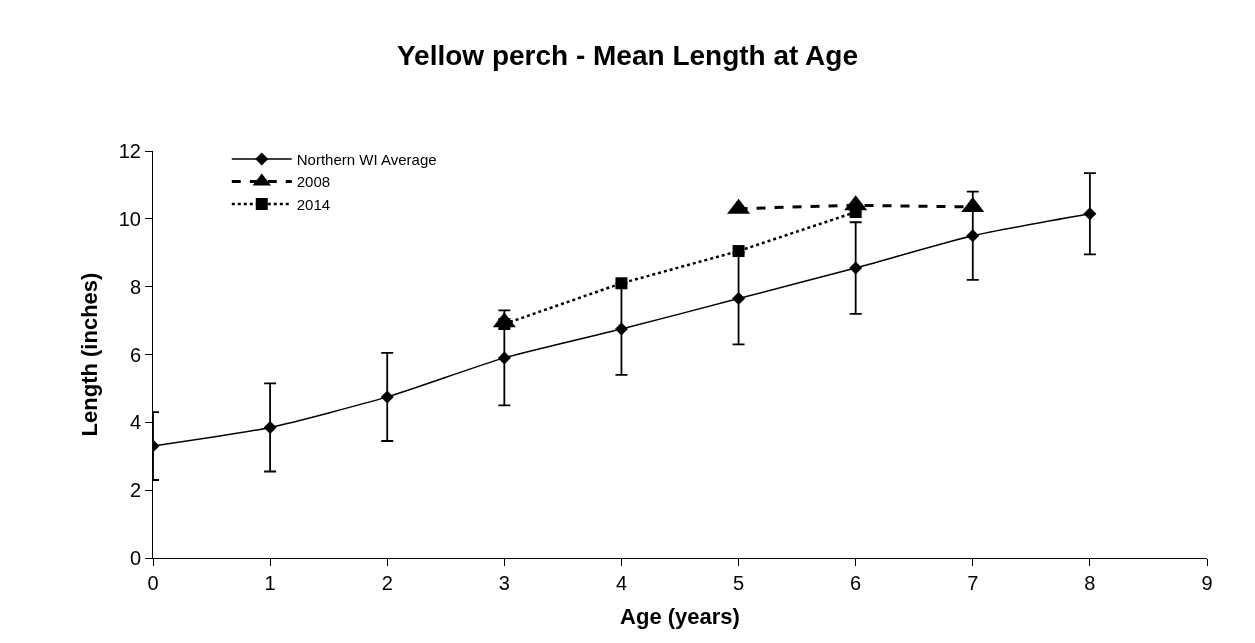  I want to click on x-tick-label: 8, so click(1090, 583).